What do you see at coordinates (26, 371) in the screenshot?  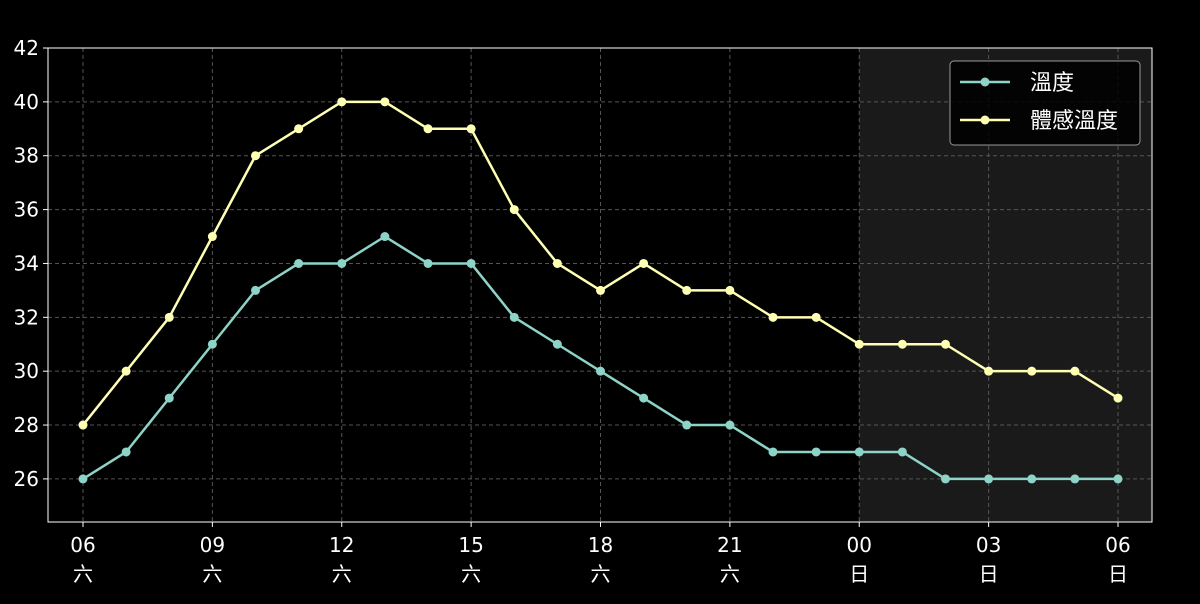 I see `y-tick-label: 30` at bounding box center [26, 371].